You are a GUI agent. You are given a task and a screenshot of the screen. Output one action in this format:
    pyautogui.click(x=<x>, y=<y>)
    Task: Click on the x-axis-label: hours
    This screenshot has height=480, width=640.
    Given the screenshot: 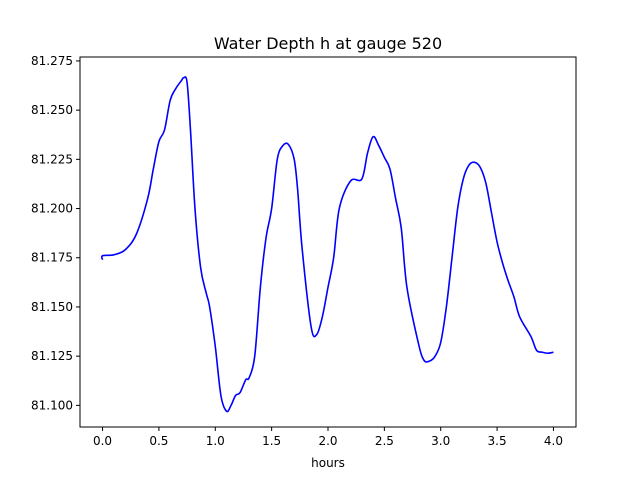 What is the action you would take?
    pyautogui.click(x=328, y=463)
    